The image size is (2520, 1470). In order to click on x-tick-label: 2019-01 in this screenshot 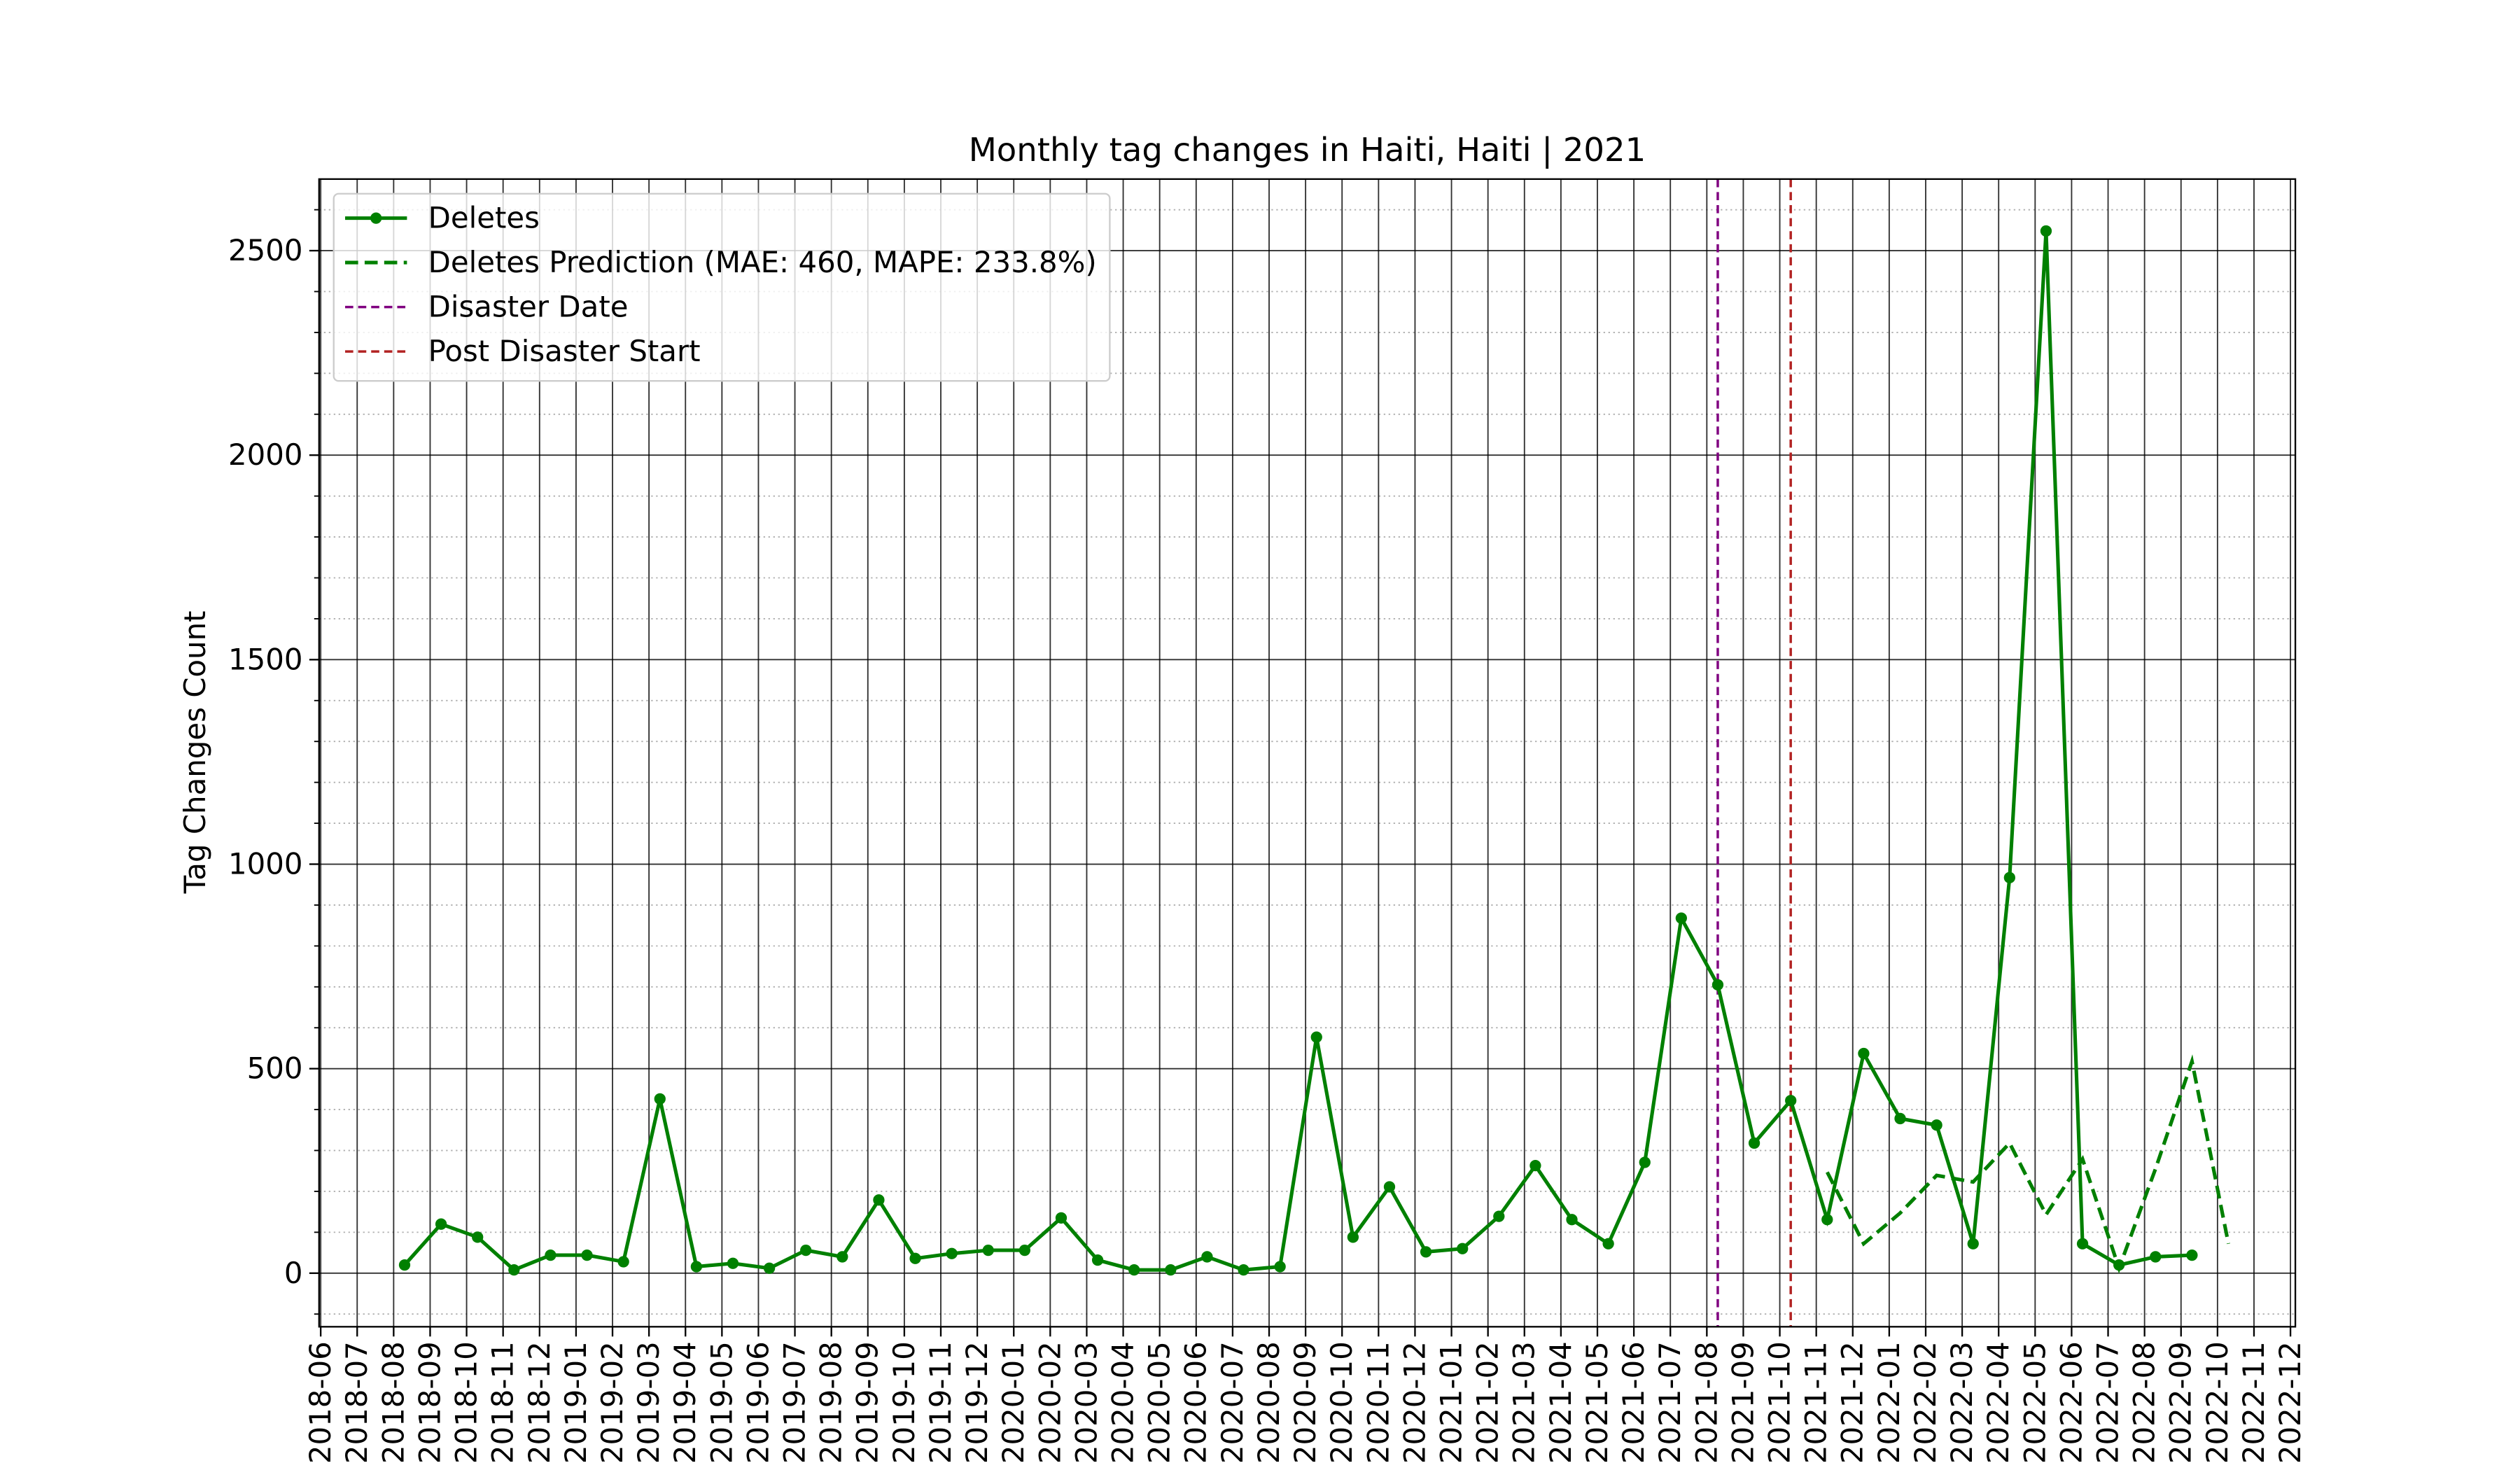, I will do `click(576, 1402)`.